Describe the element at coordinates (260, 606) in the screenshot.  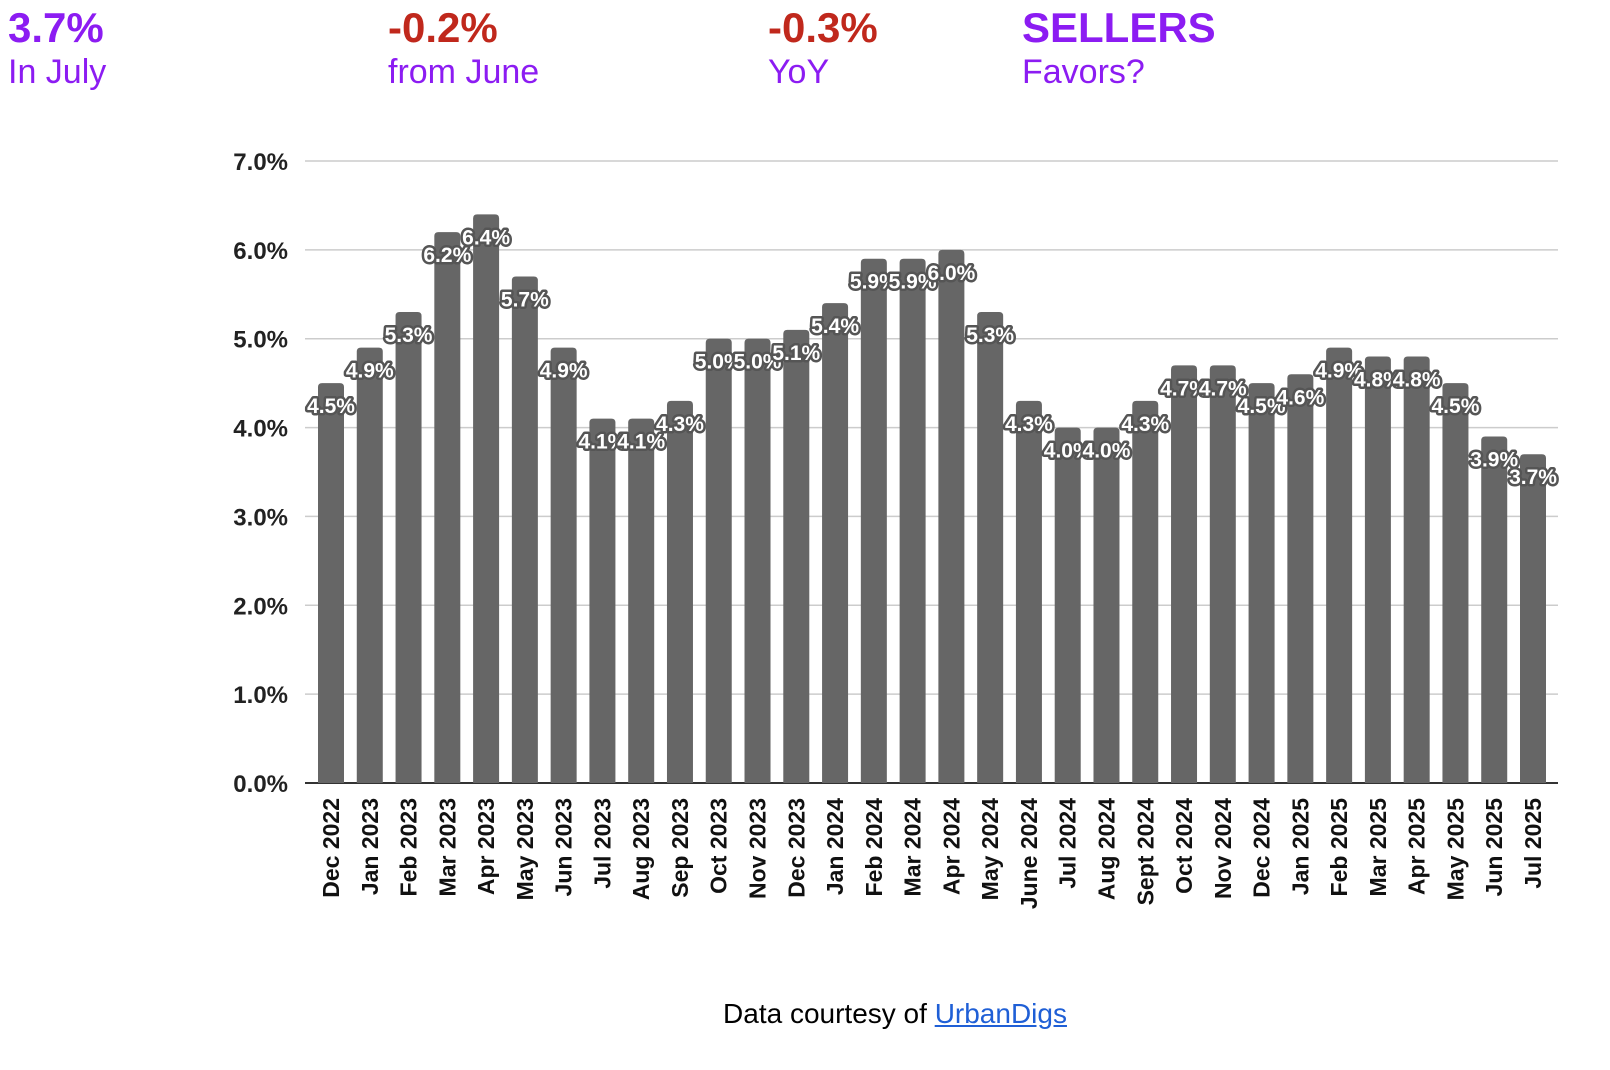
I see `y-tick-label: 2.0%` at that location.